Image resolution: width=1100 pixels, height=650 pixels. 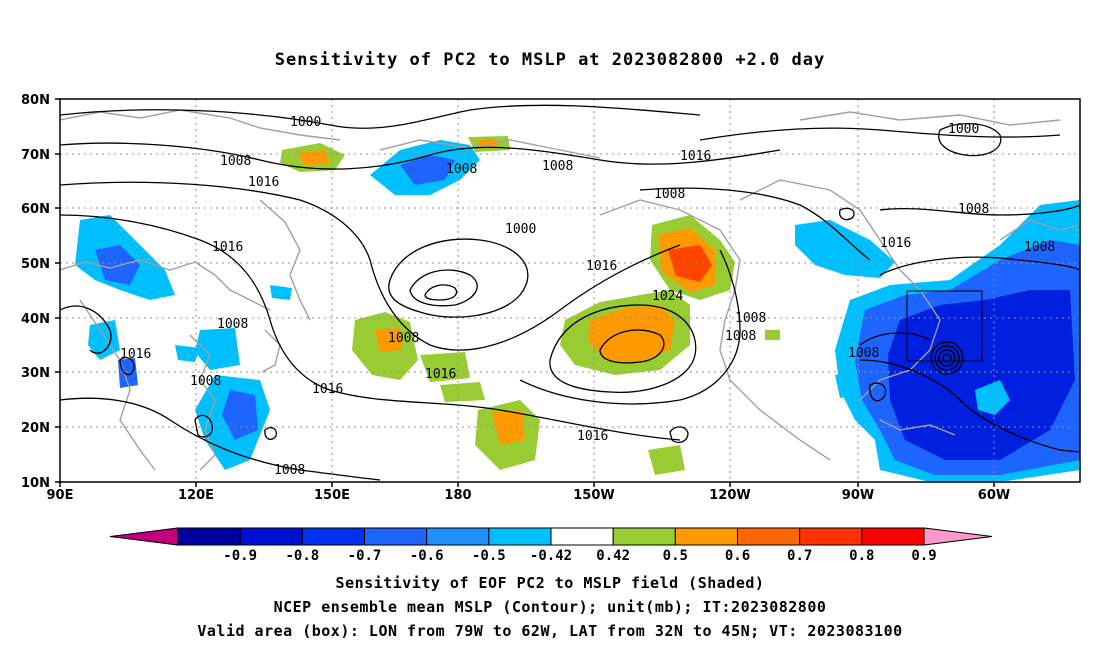 What do you see at coordinates (799, 556) in the screenshot?
I see `colorbar-label: 0.7` at bounding box center [799, 556].